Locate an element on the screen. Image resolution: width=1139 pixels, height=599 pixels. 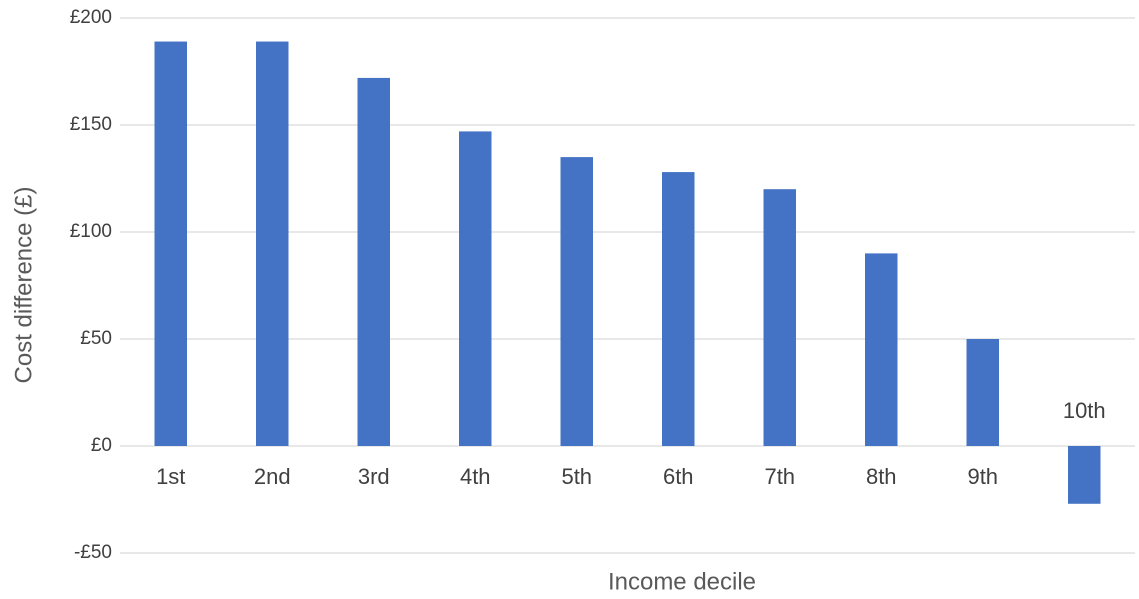
x-tick-label: 3rd is located at coordinates (374, 476).